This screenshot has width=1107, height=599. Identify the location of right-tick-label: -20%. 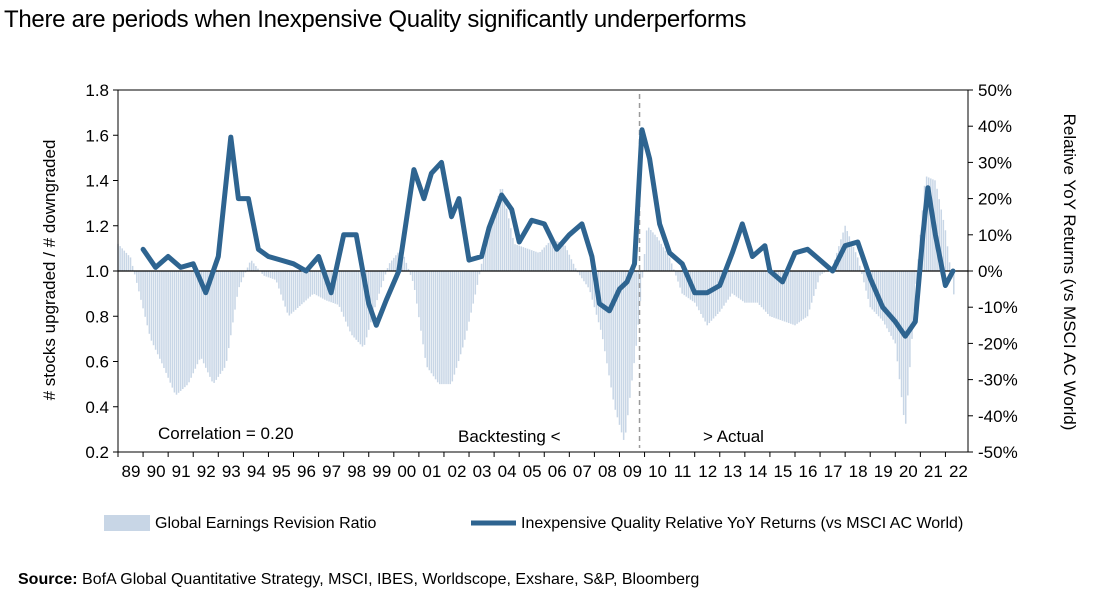
(998, 343).